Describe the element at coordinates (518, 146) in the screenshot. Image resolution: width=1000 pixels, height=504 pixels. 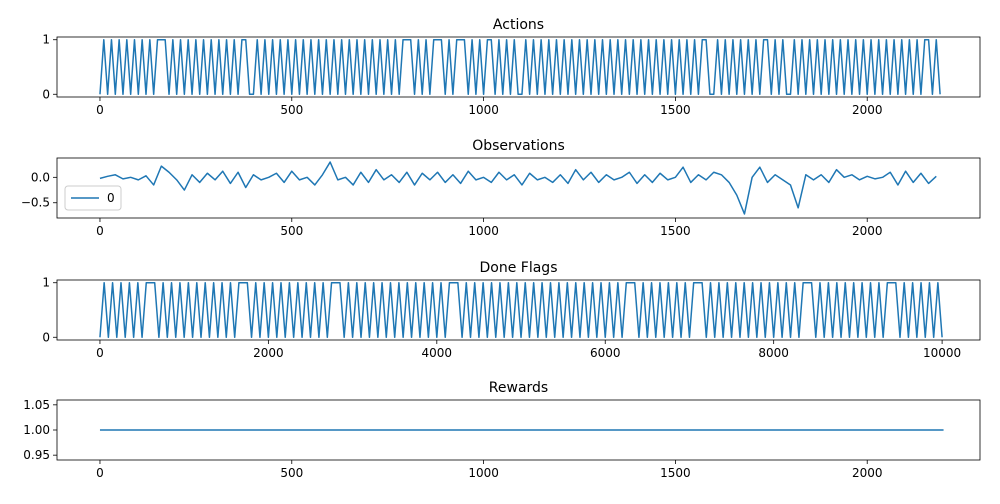
I see `subplot-title: Observations` at that location.